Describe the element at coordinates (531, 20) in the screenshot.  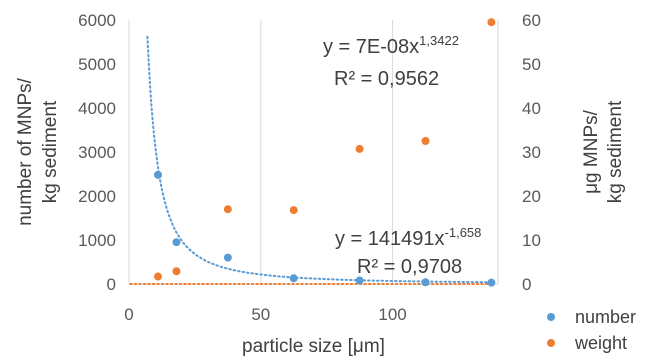
I see `right-y-tick-label: 60` at that location.